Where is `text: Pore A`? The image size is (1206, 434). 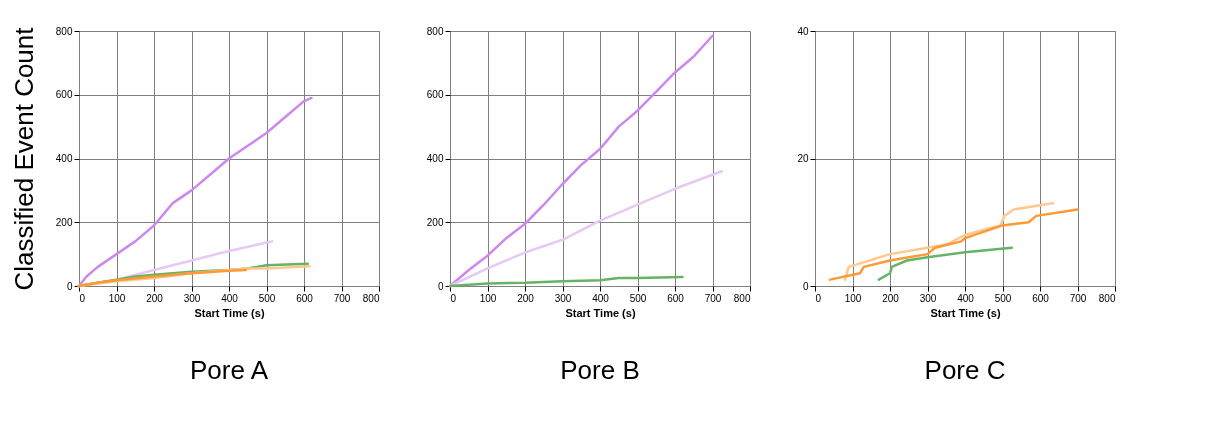
text: Pore A is located at coordinates (229, 370).